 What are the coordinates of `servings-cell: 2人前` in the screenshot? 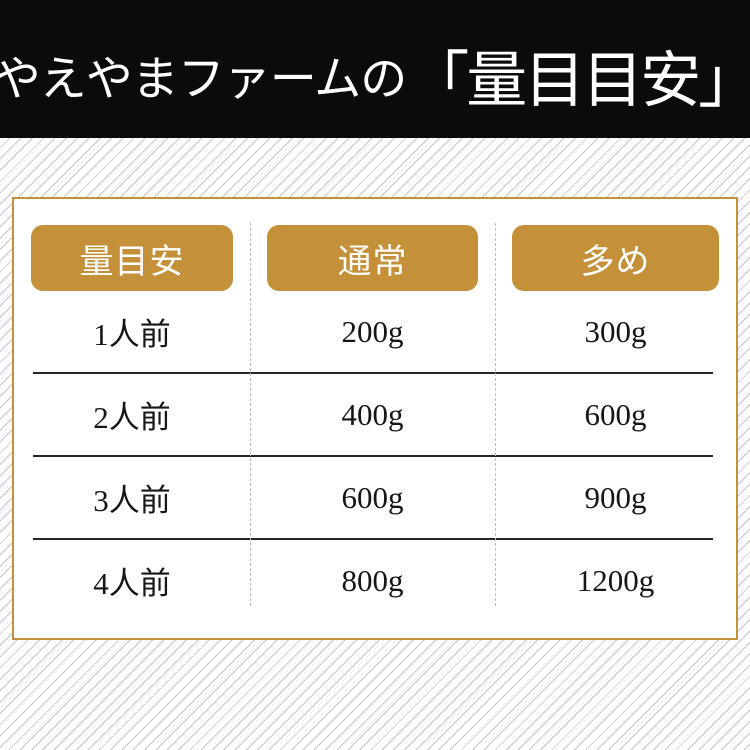 It's located at (132, 417).